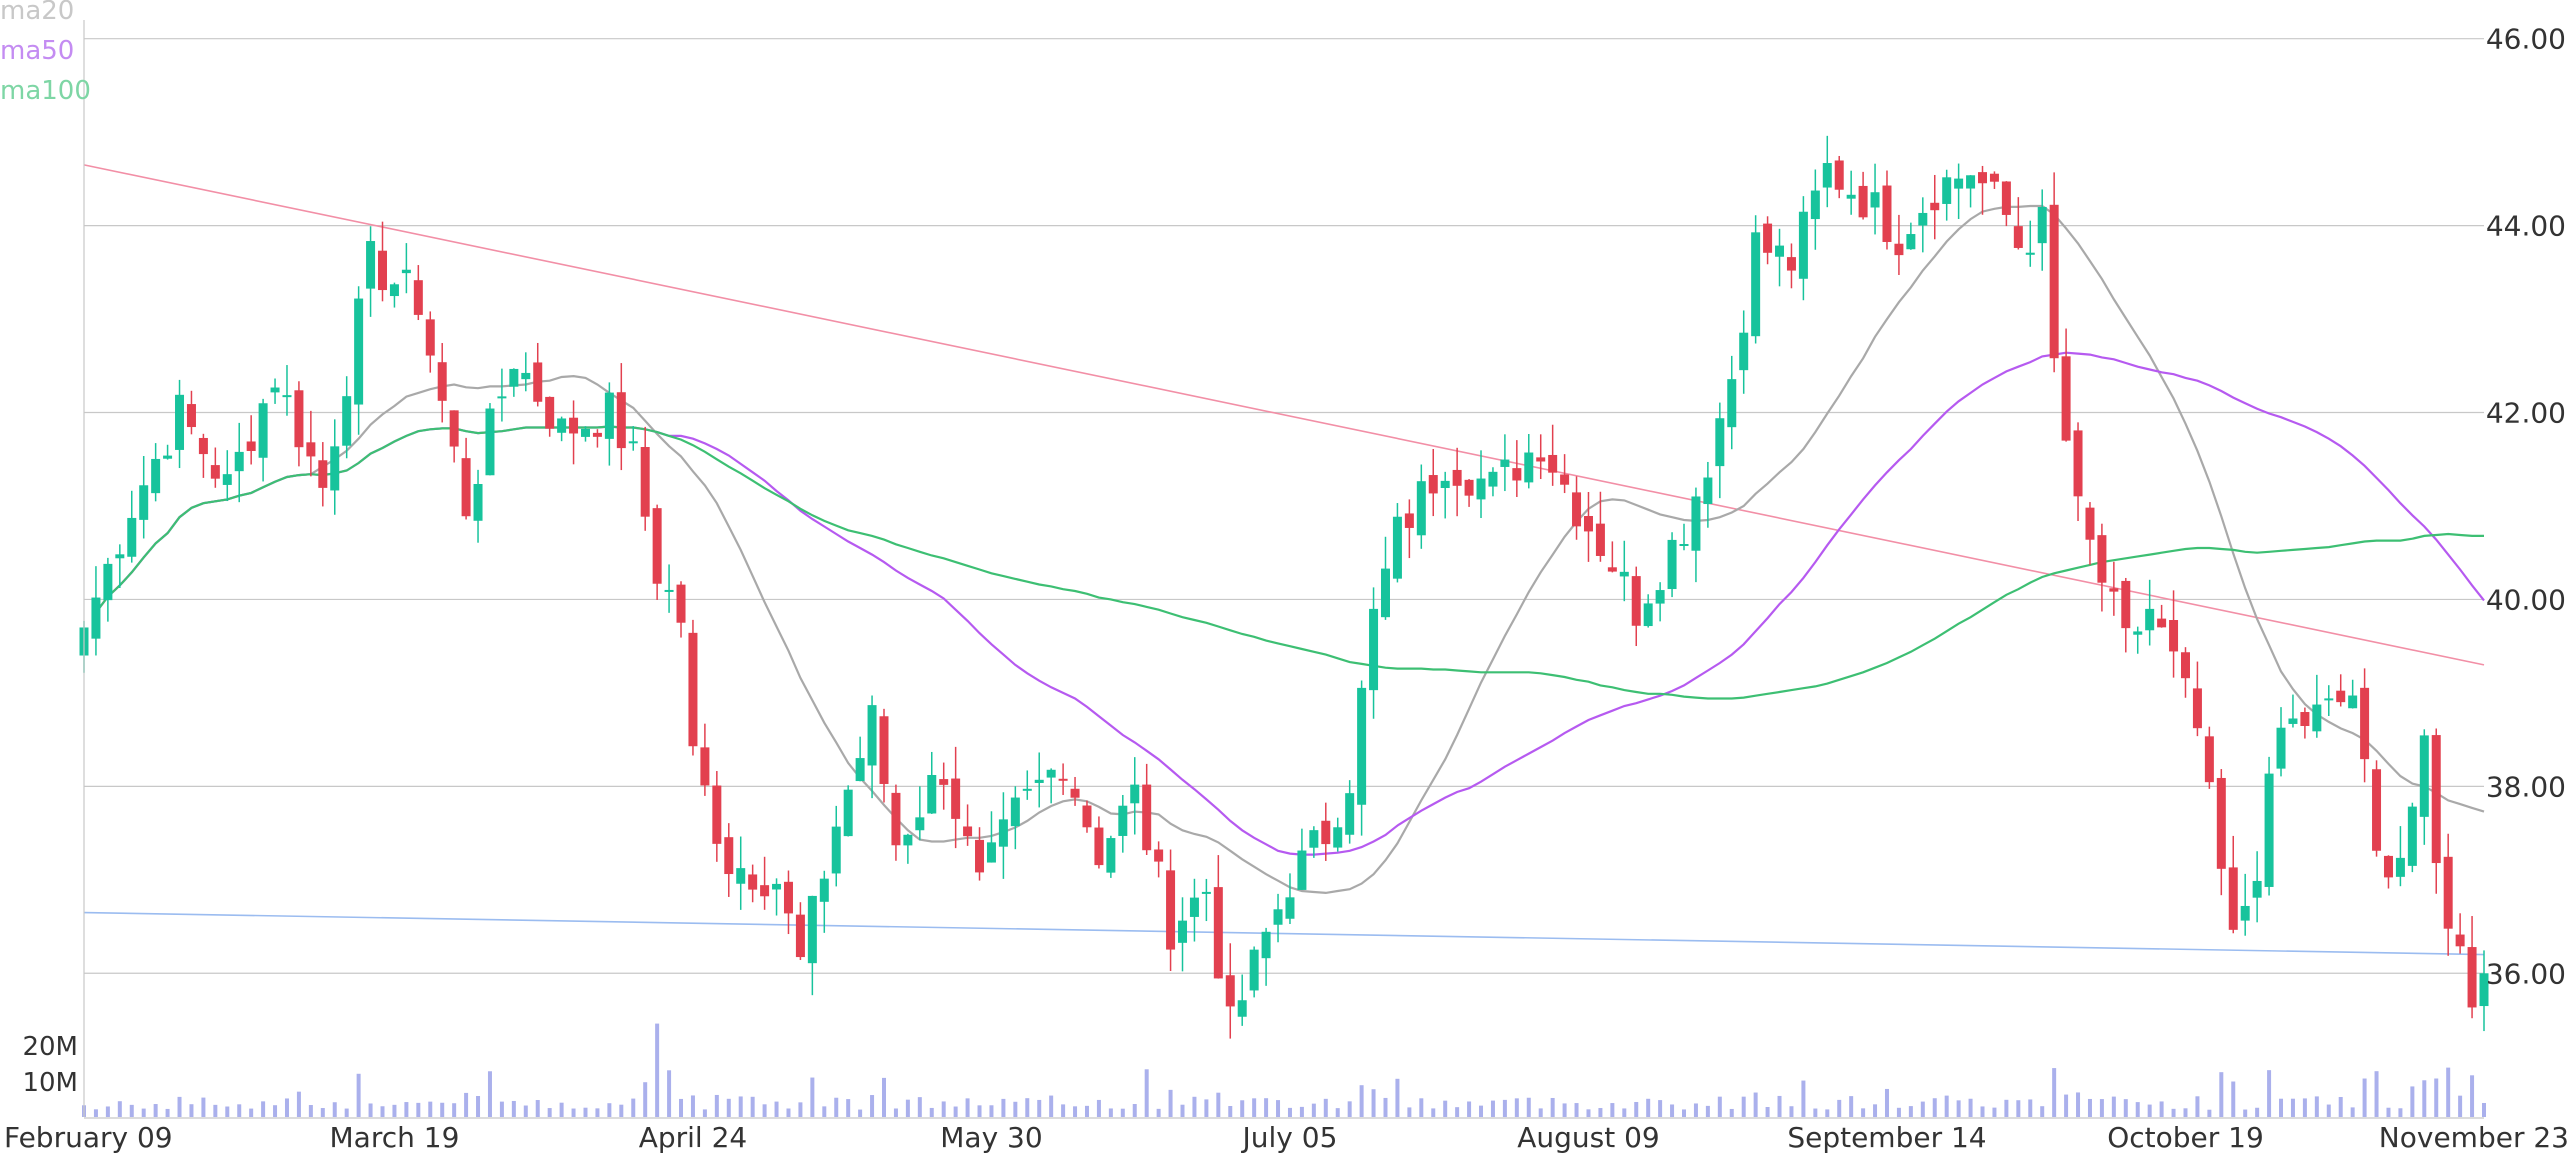 The height and width of the screenshot is (1153, 2571). What do you see at coordinates (2526, 226) in the screenshot?
I see `y-tick-label: 44.00` at bounding box center [2526, 226].